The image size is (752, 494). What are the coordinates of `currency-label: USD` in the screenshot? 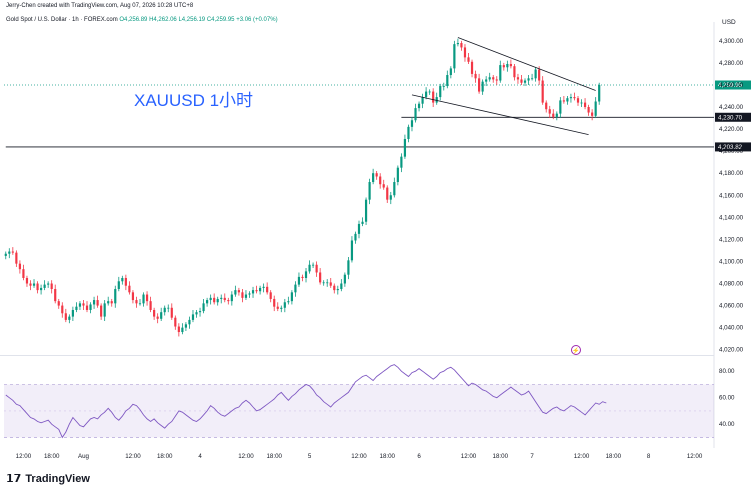 It's located at (729, 22).